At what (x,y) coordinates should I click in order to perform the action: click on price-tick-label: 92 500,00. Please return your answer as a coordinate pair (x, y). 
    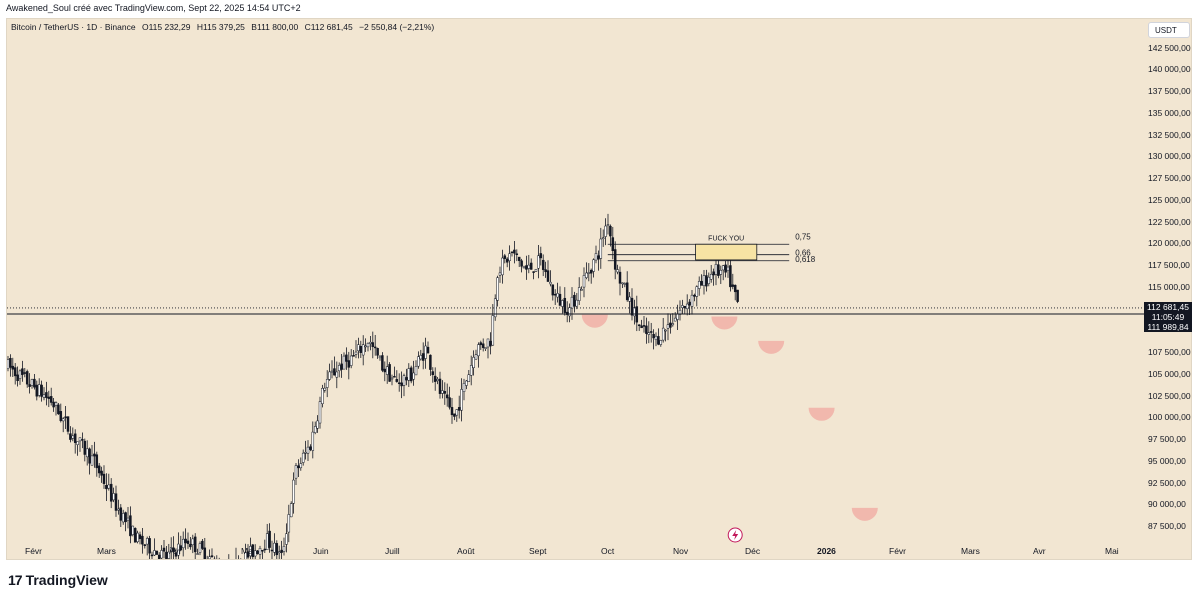
    Looking at the image, I should click on (1167, 482).